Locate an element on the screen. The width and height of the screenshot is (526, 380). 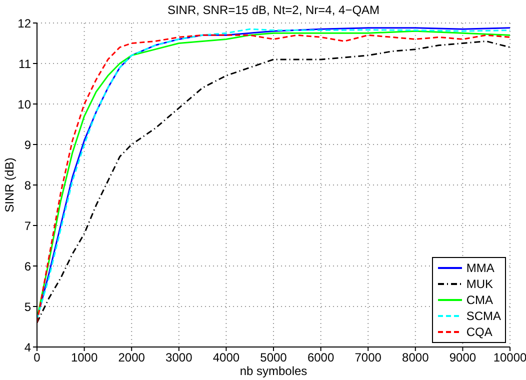
x-tick-label: 0 is located at coordinates (37, 357).